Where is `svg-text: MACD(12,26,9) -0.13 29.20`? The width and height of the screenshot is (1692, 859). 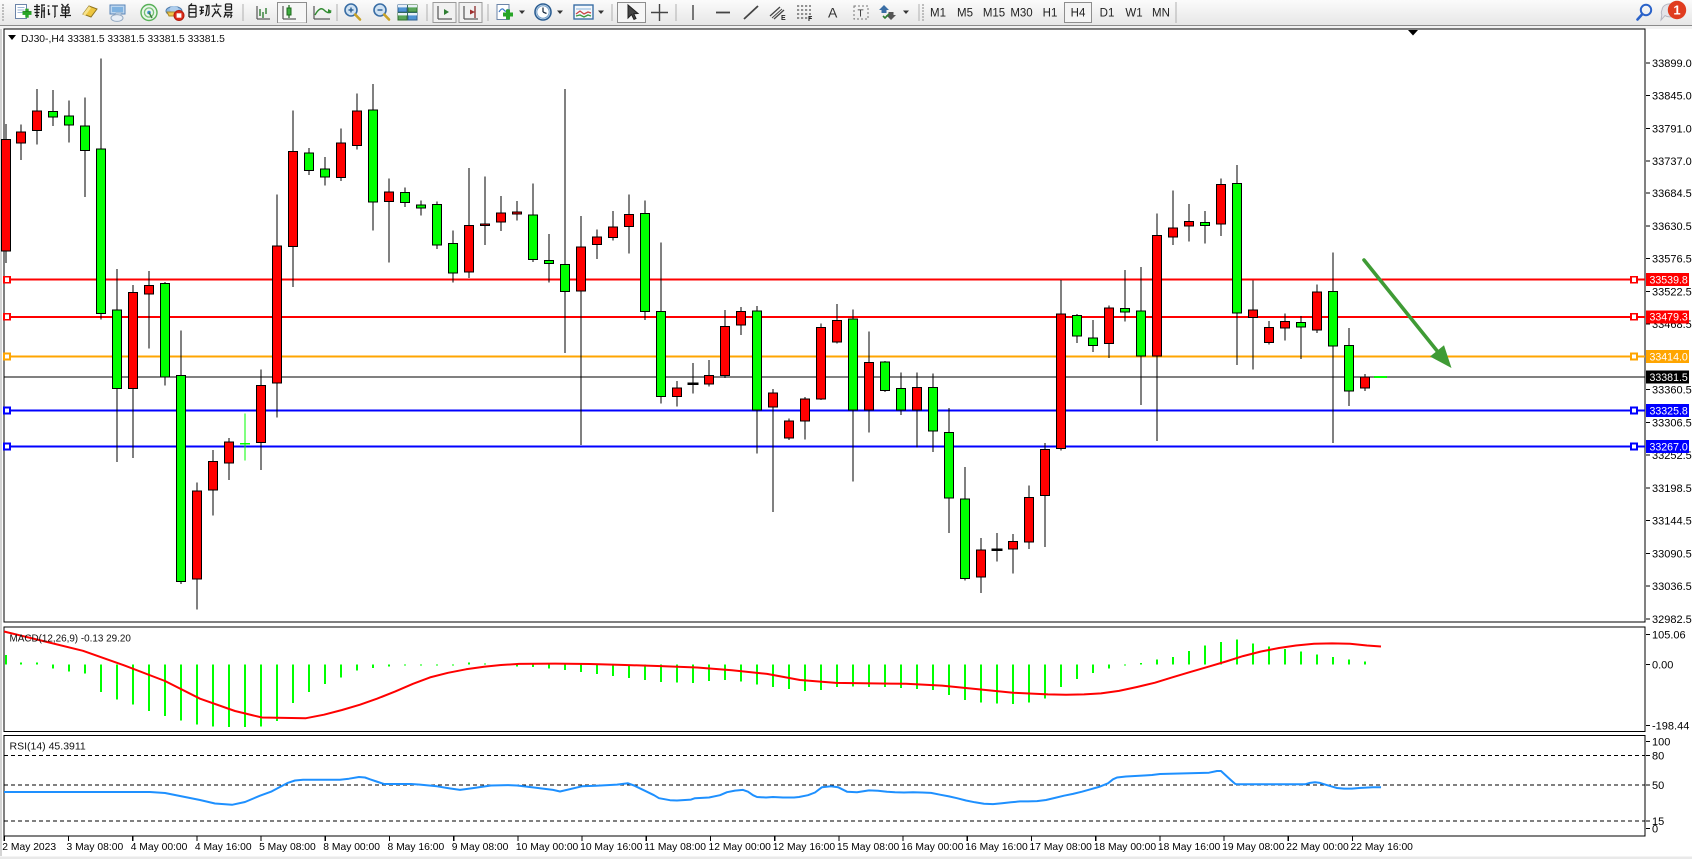
svg-text: MACD(12,26,9) -0.13 29.20 is located at coordinates (71, 639).